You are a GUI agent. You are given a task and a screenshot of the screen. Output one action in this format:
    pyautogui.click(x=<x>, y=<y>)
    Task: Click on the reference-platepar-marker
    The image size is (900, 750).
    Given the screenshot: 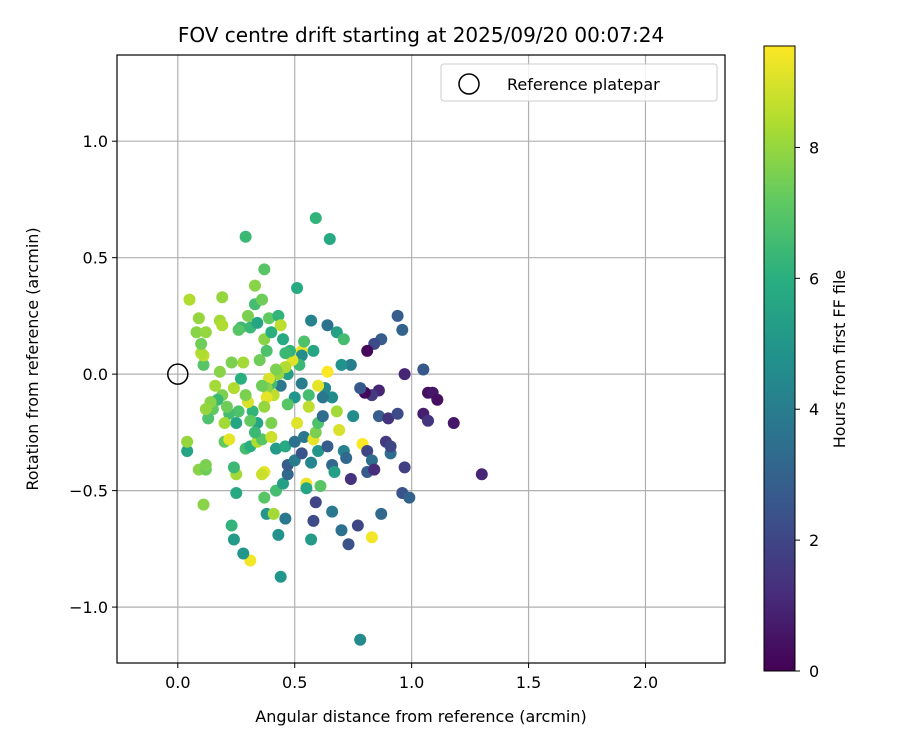 What is the action you would take?
    pyautogui.click(x=178, y=374)
    